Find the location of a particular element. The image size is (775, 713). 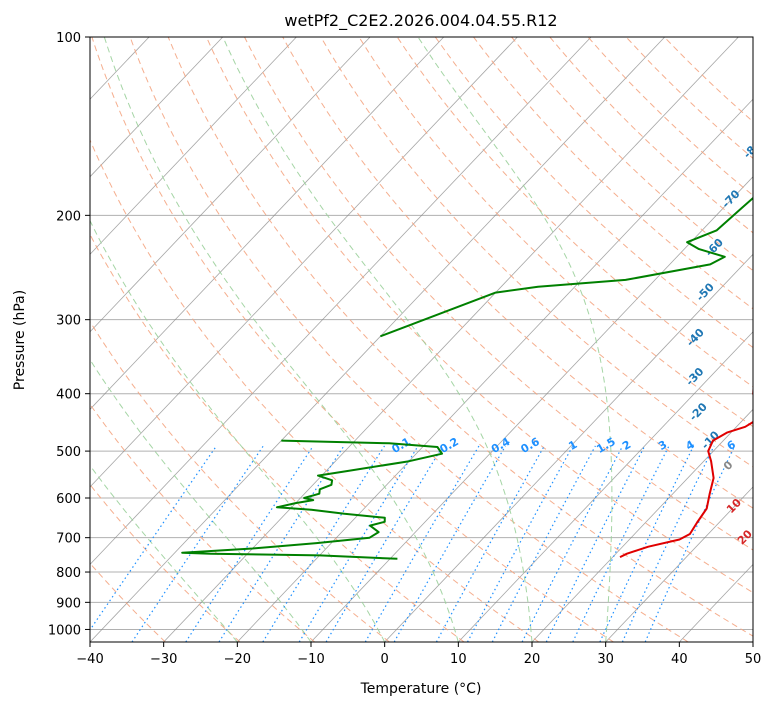

y-tick-label: 300 is located at coordinates (68, 321).